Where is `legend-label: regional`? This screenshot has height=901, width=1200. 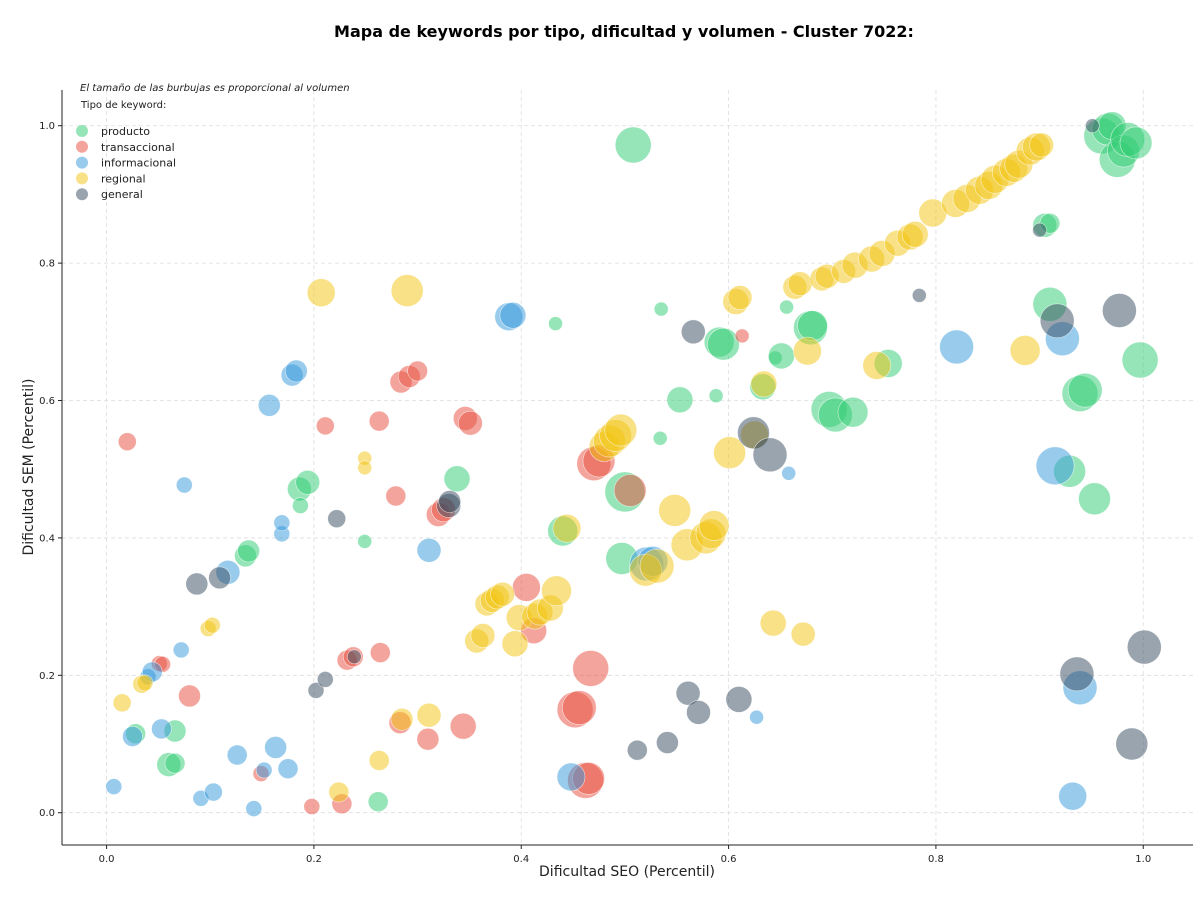
legend-label: regional is located at coordinates (123, 178).